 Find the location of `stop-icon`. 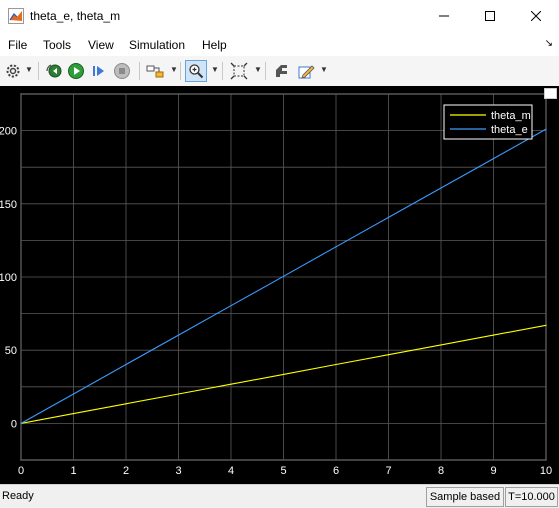

stop-icon is located at coordinates (122, 71).